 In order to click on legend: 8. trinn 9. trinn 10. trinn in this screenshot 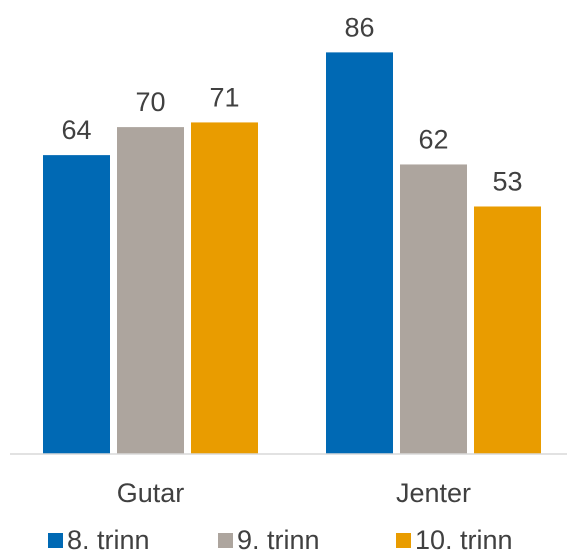, I will do `click(280, 540)`.